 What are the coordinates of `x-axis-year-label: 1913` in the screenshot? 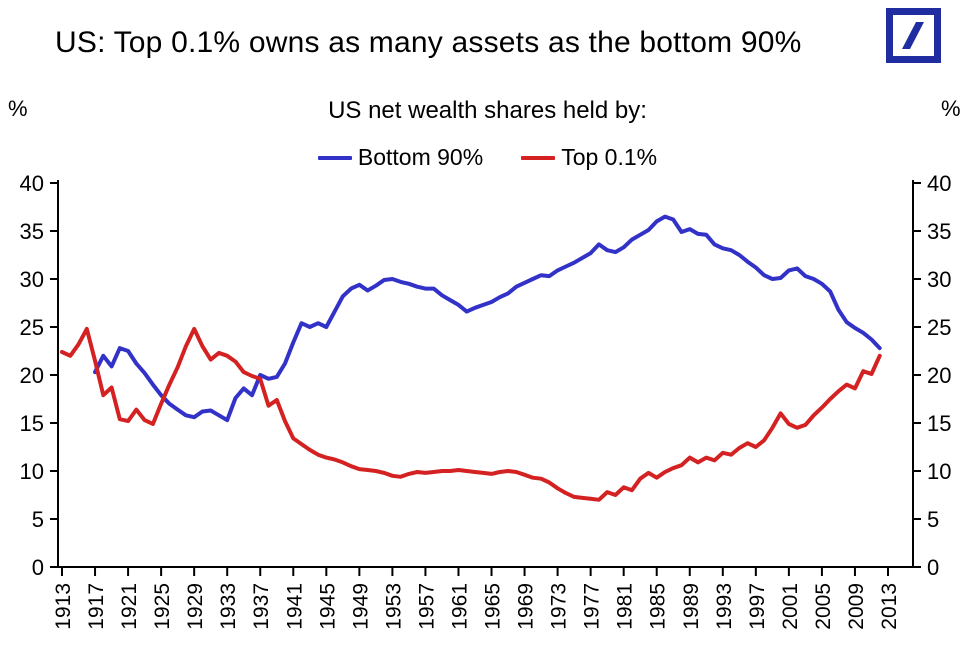 It's located at (63, 606).